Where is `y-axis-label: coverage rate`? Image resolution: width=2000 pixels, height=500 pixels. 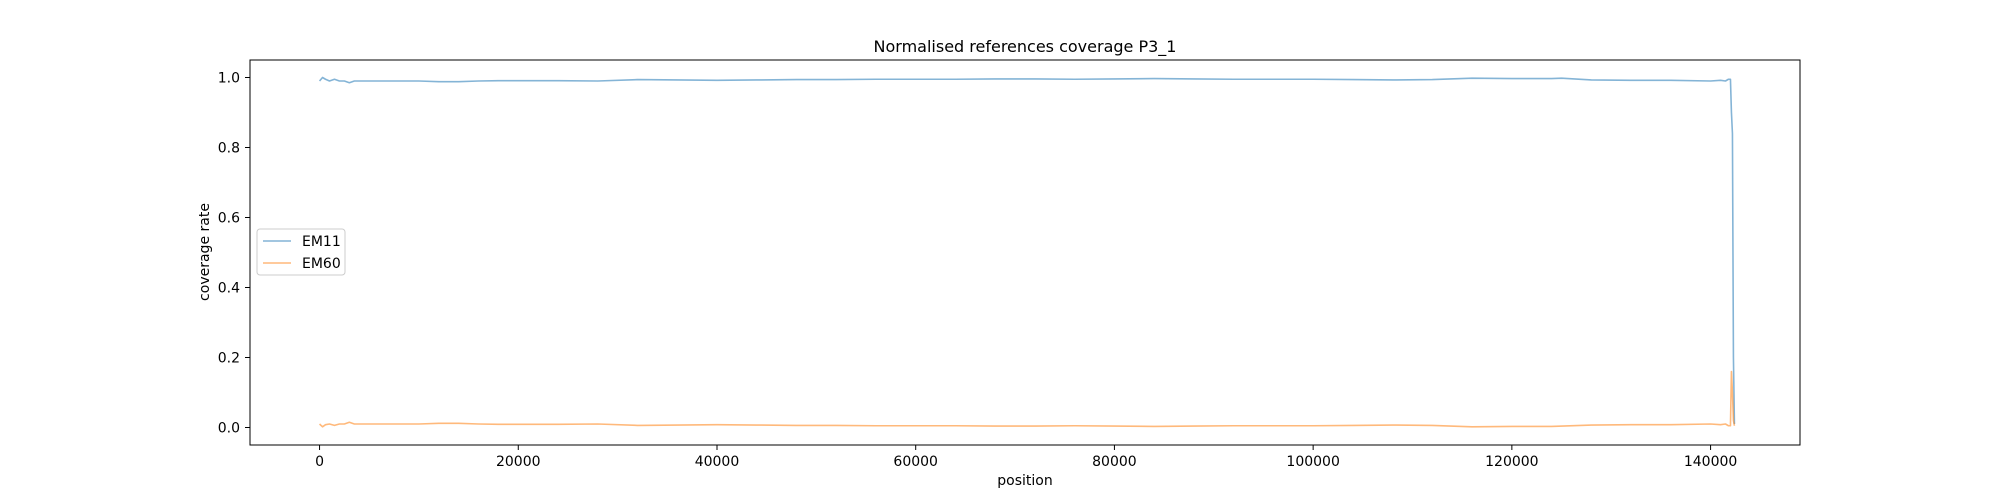 y-axis-label: coverage rate is located at coordinates (205, 252).